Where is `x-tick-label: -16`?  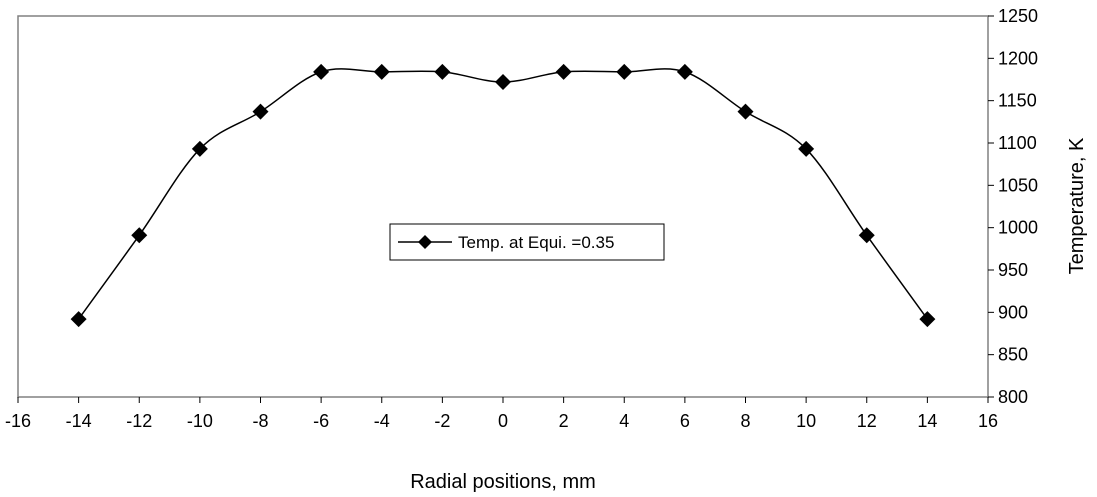
x-tick-label: -16 is located at coordinates (18, 421).